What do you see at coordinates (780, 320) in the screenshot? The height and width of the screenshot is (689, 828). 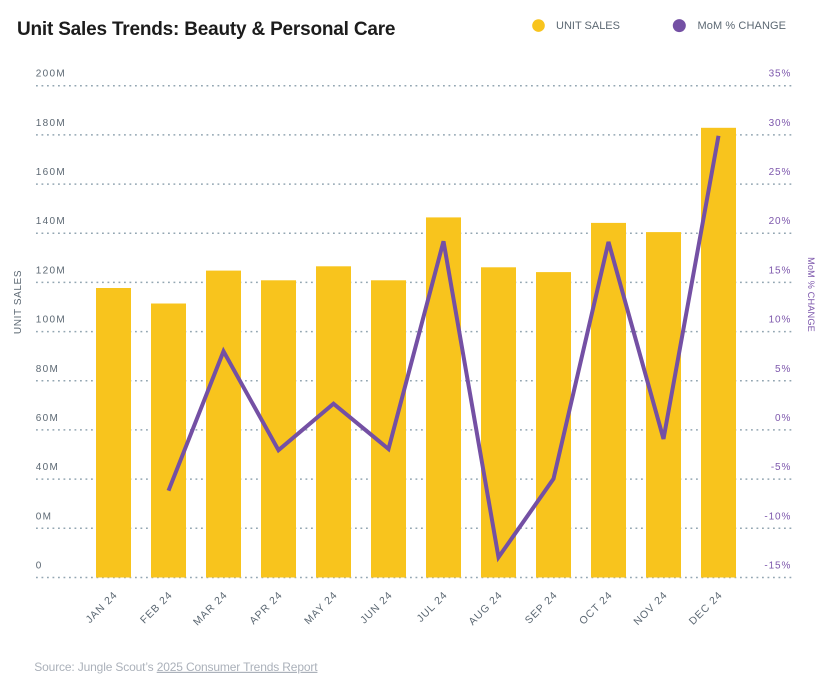 I see `svg-text: 10%` at bounding box center [780, 320].